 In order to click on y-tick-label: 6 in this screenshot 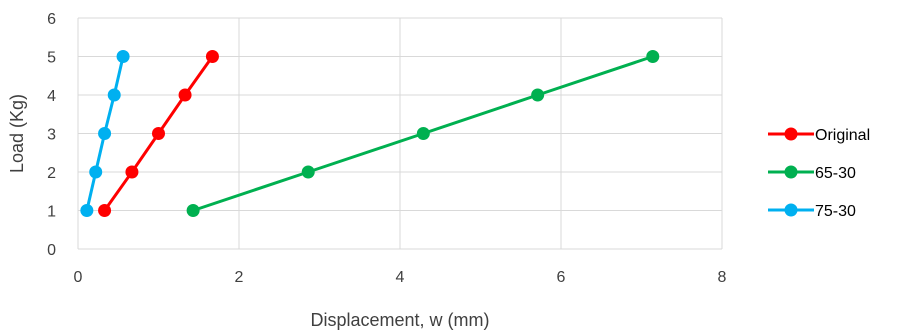, I will do `click(51, 19)`.